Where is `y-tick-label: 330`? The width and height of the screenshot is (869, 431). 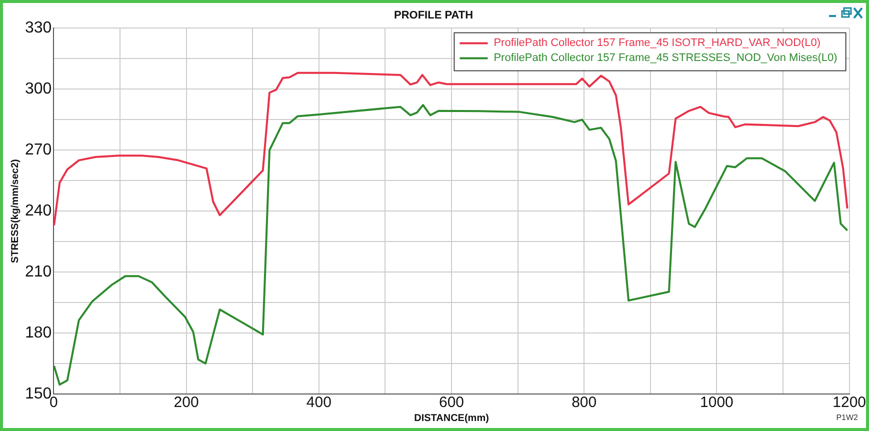
y-tick-label: 330 is located at coordinates (38, 28).